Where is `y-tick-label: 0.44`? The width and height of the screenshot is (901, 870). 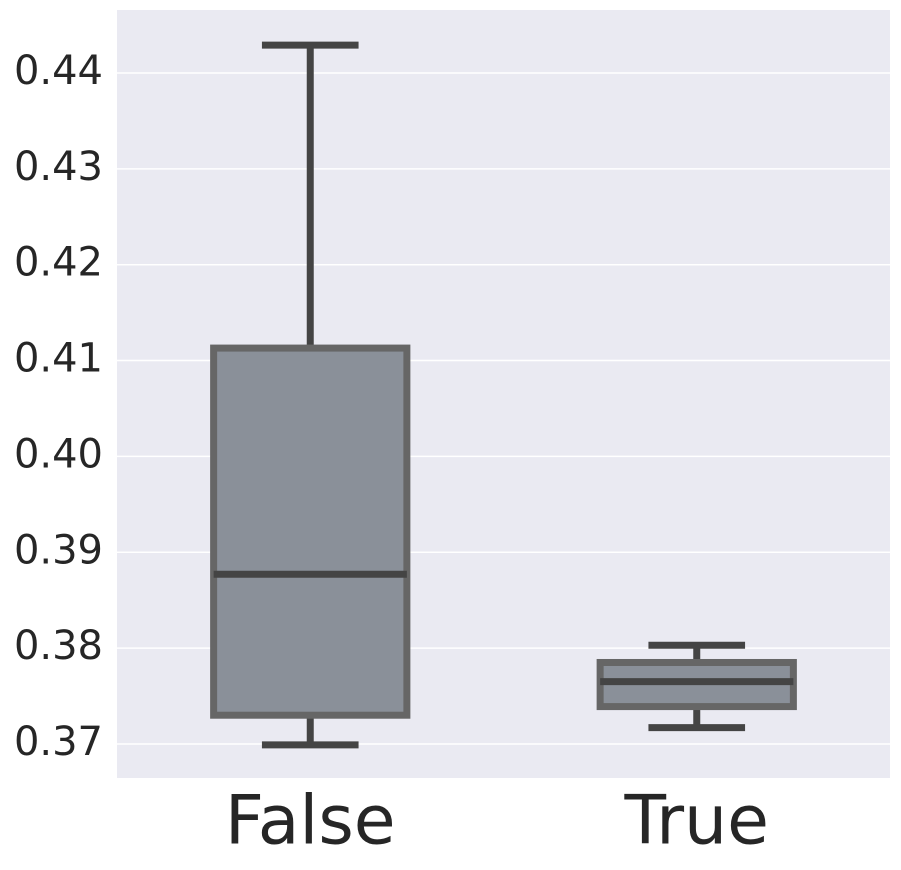
y-tick-label: 0.44 is located at coordinates (58, 71).